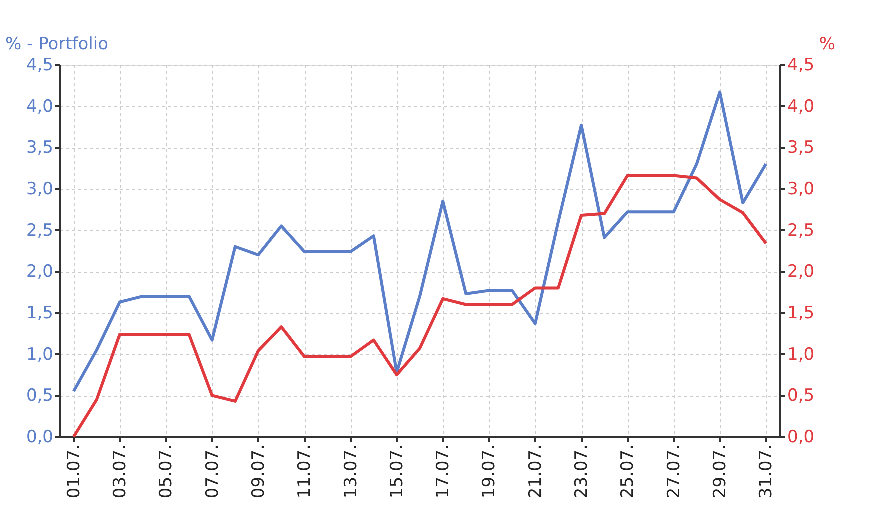 The image size is (880, 529). I want to click on x-tick-label: 15.07., so click(397, 471).